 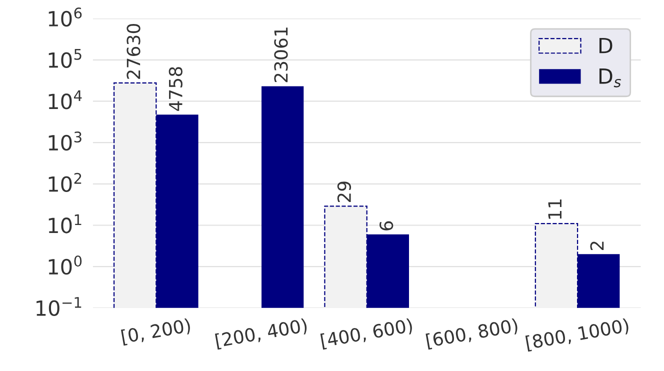 I want to click on x-tick-label: [800, 1000), so click(x=577, y=335).